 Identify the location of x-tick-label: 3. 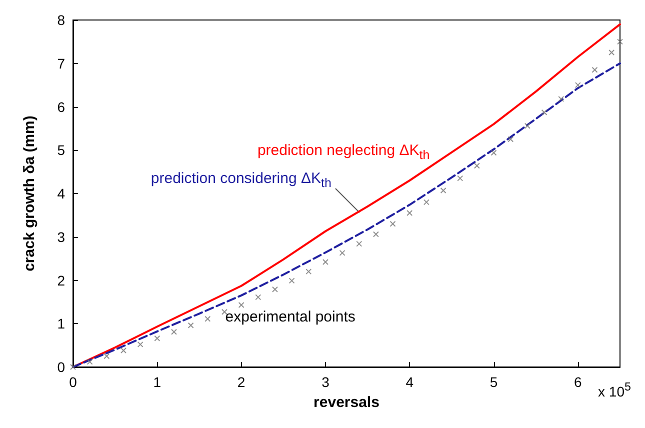
(326, 382).